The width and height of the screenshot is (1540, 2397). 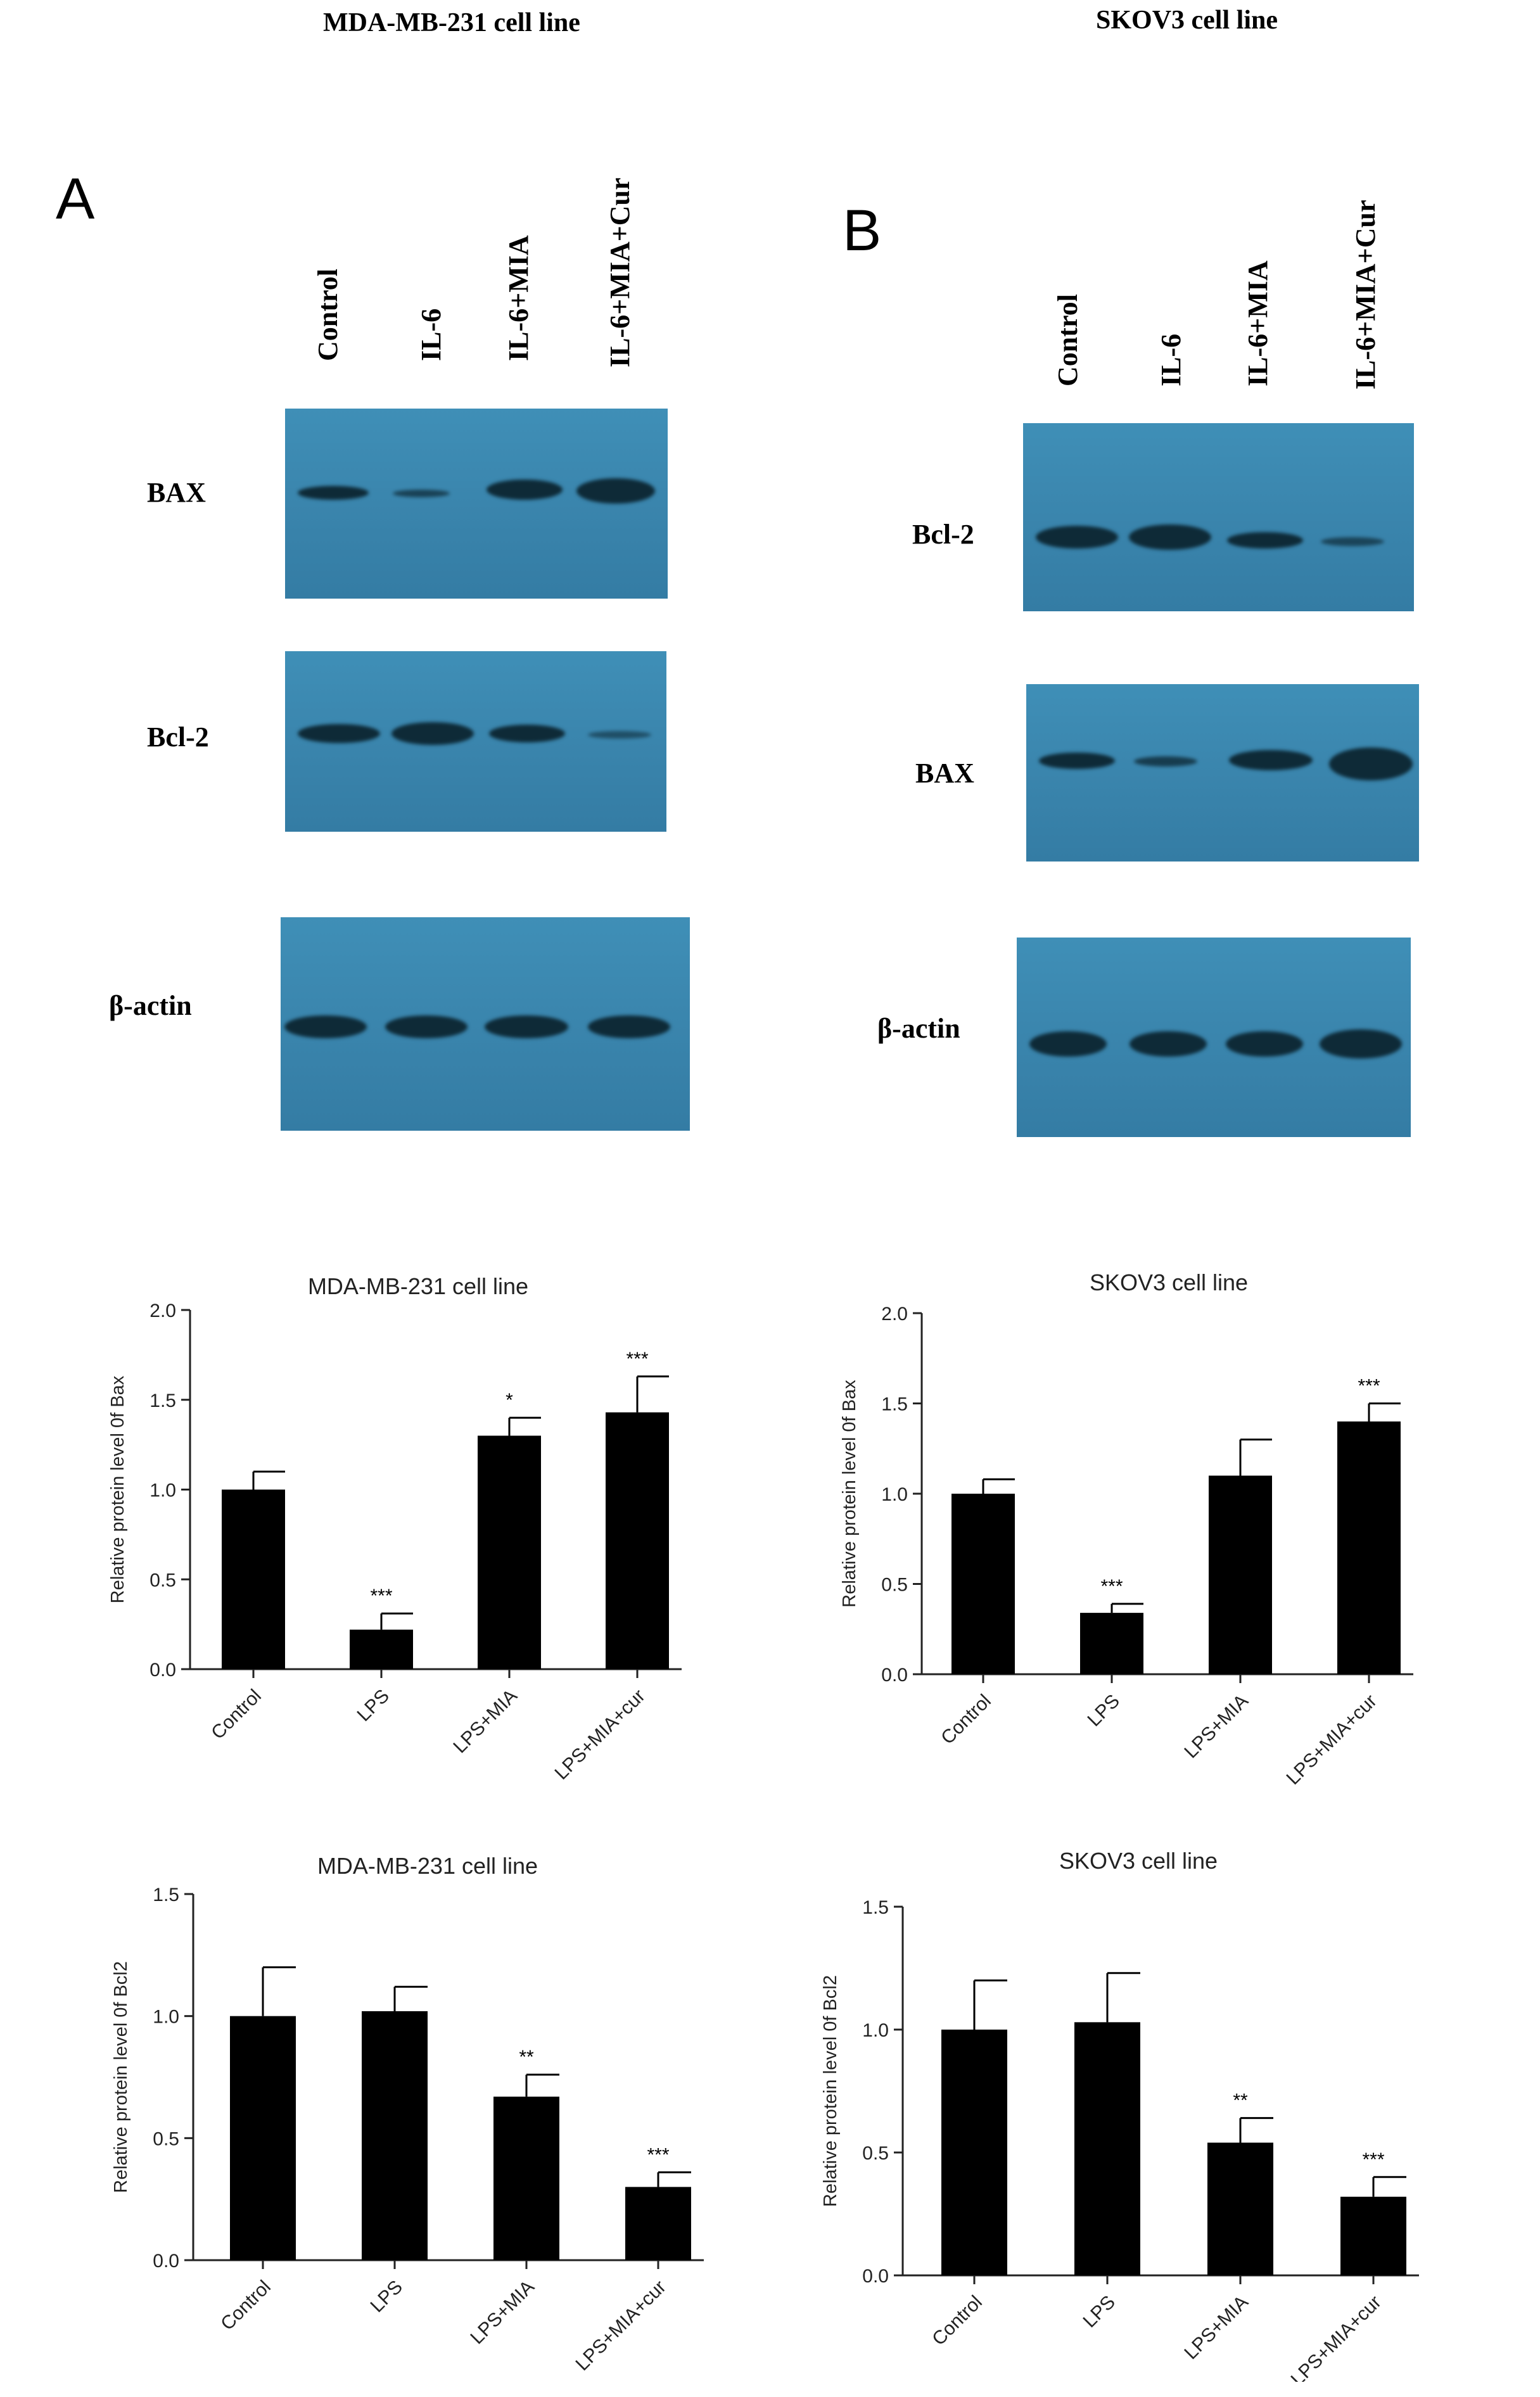 I want to click on panel-a-title: MDA-MB-231 cell line, so click(x=451, y=22).